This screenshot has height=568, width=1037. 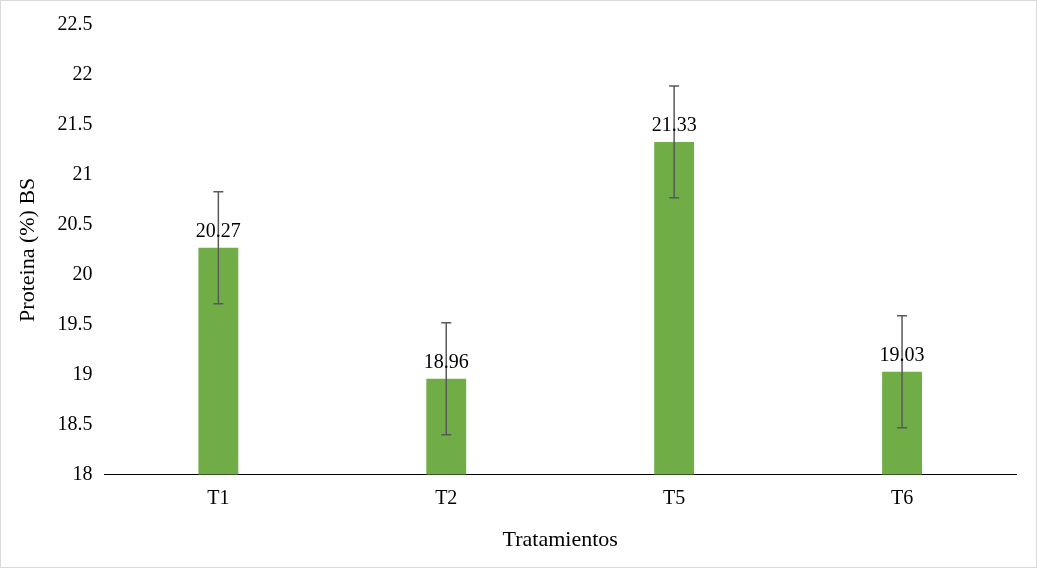 I want to click on x-tick-label: T6, so click(x=902, y=496).